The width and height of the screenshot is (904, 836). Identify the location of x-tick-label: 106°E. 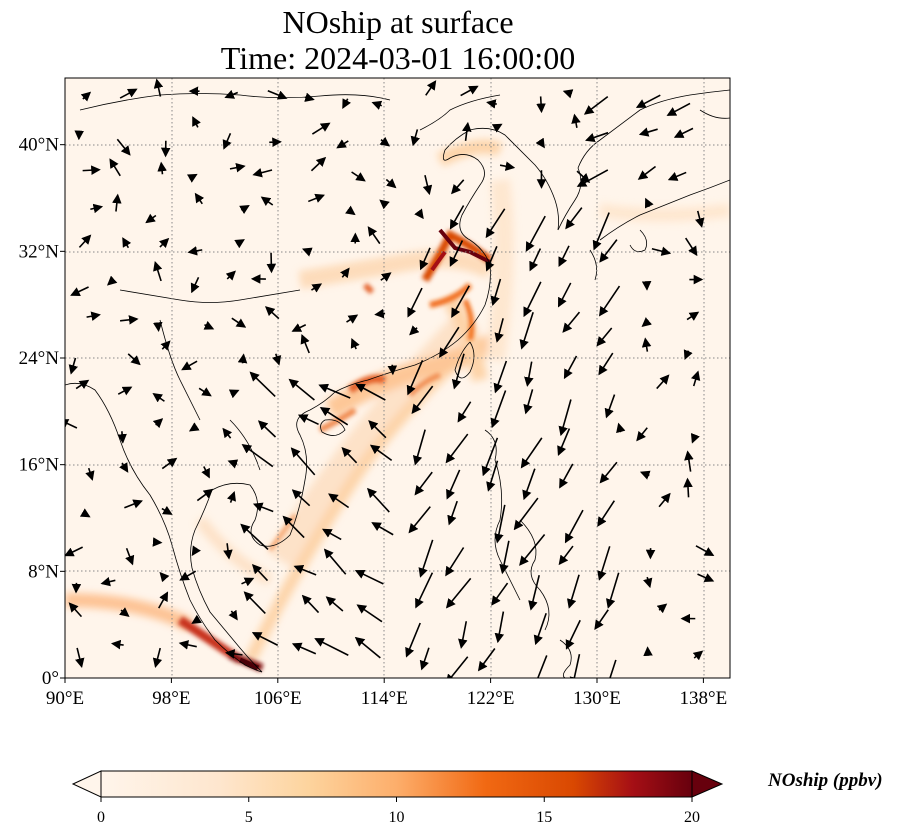
(278, 698).